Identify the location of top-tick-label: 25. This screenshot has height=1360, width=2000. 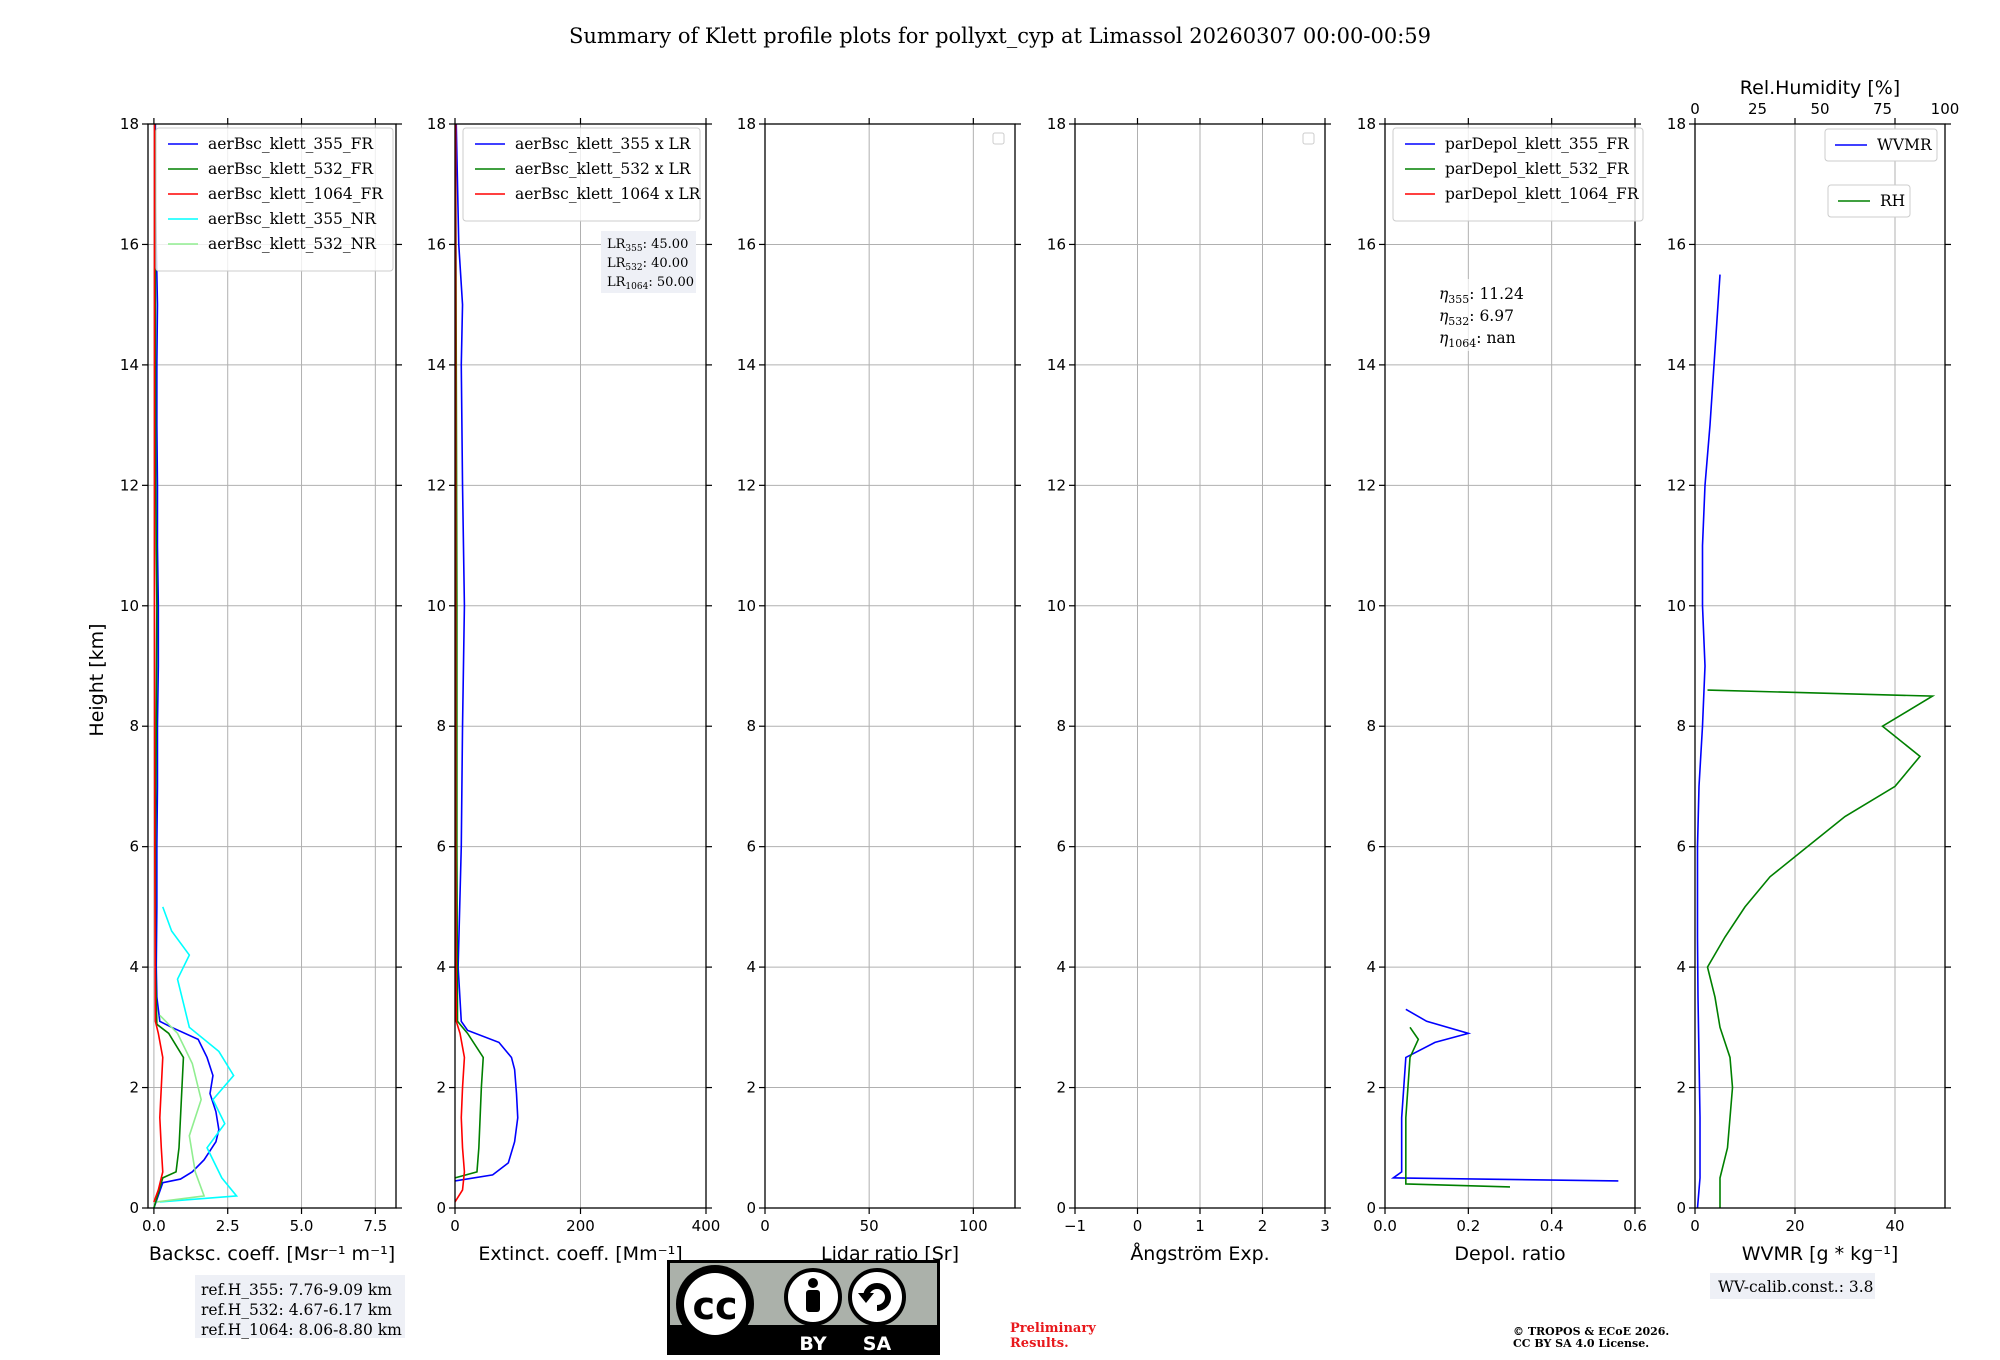
(1757, 109).